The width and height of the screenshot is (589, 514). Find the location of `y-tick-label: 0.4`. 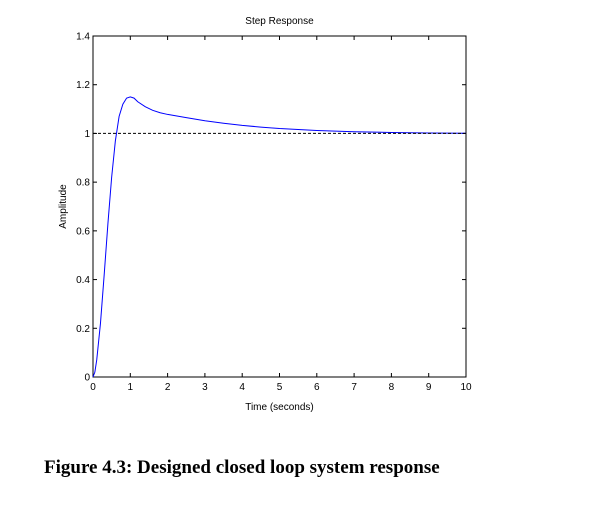

y-tick-label: 0.4 is located at coordinates (83, 280).